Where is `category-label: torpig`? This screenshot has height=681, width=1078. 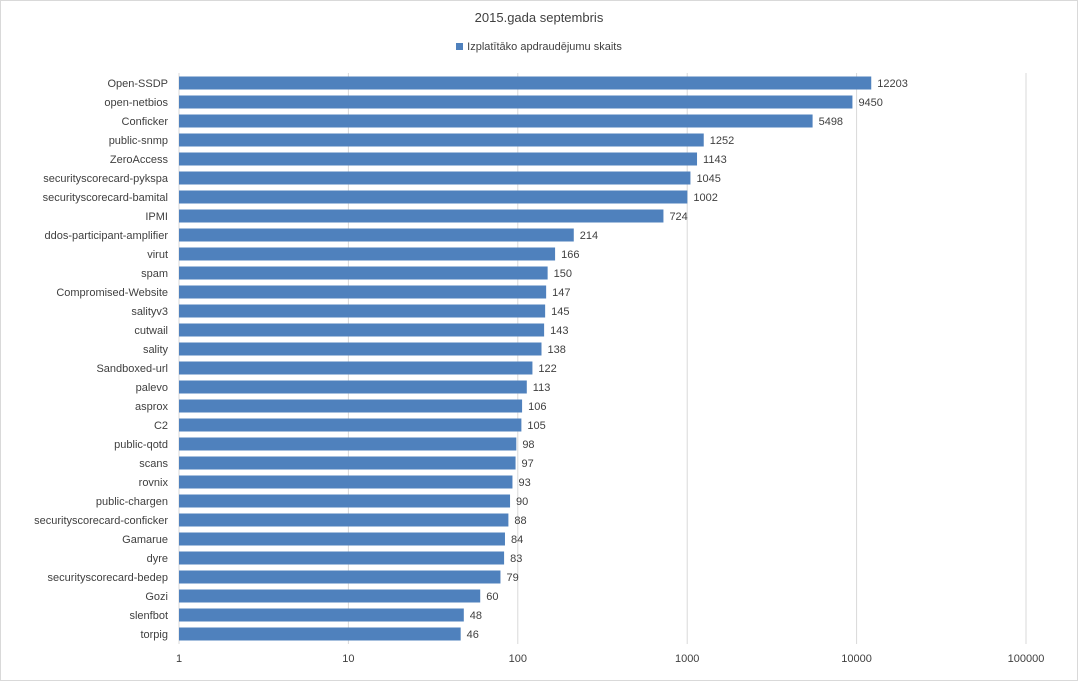
category-label: torpig is located at coordinates (154, 635).